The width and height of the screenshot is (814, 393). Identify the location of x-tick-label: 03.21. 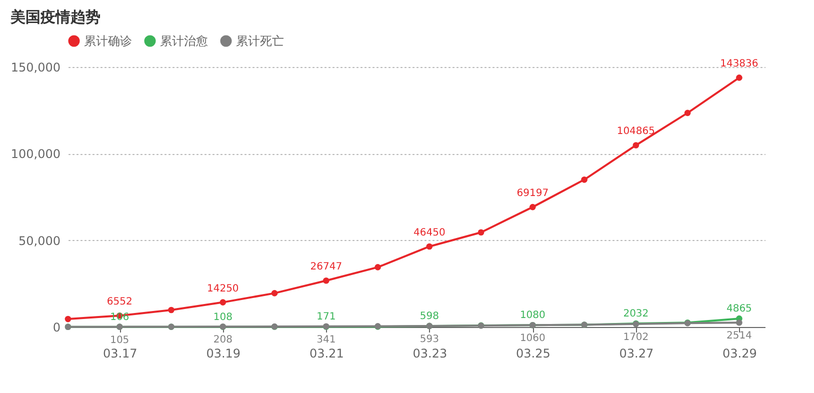
(326, 353).